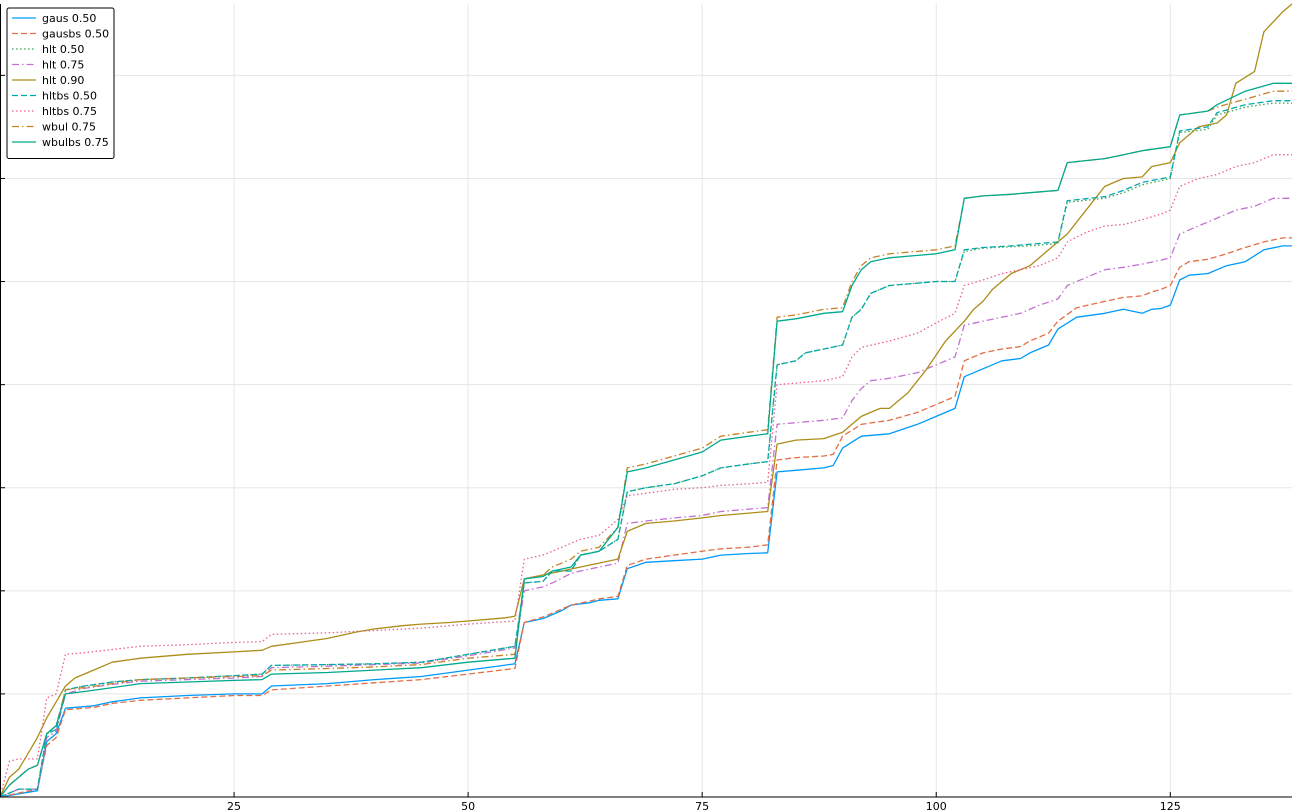 This screenshot has height=812, width=1296. I want to click on x-tick-labels: 25 50 75 100 125, so click(704, 806).